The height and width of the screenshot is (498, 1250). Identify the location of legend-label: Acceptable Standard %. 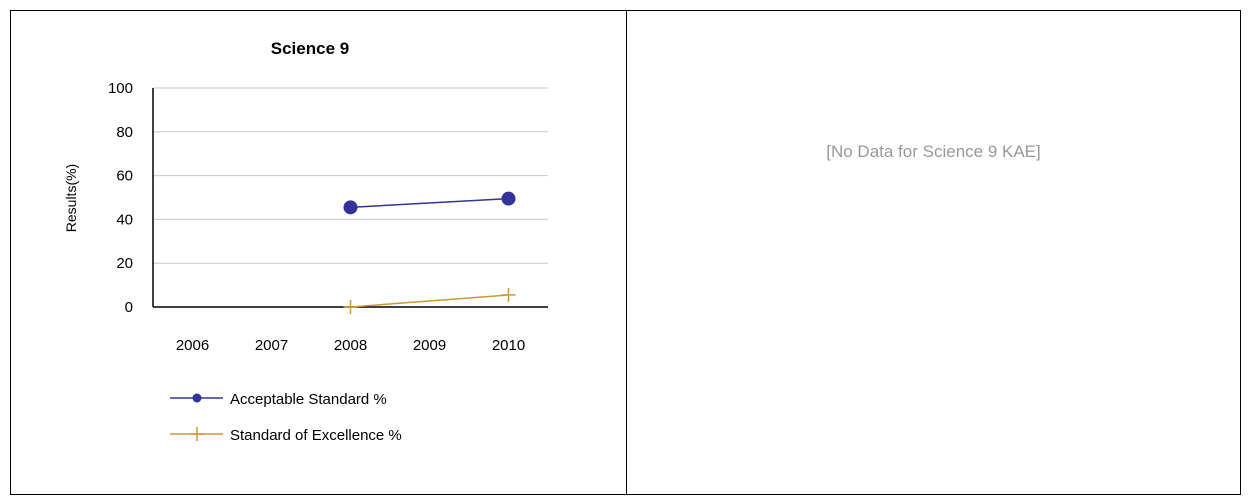
(308, 399).